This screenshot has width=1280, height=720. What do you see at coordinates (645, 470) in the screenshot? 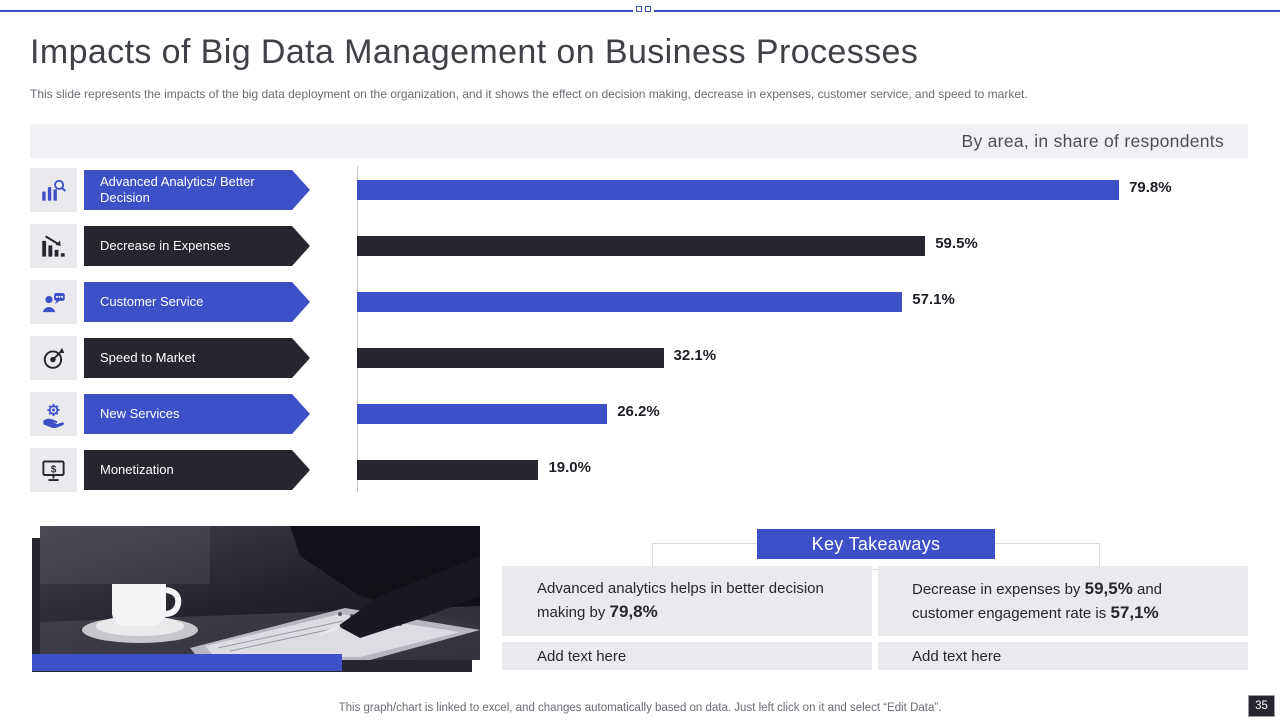
I see `chart-row: $ Monetization 19.0%` at bounding box center [645, 470].